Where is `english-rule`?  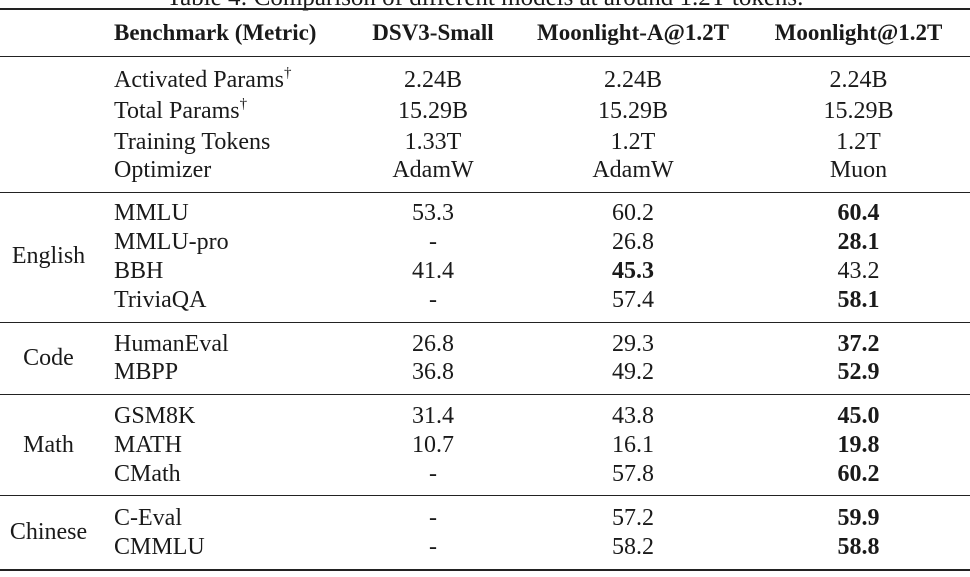 english-rule is located at coordinates (485, 322).